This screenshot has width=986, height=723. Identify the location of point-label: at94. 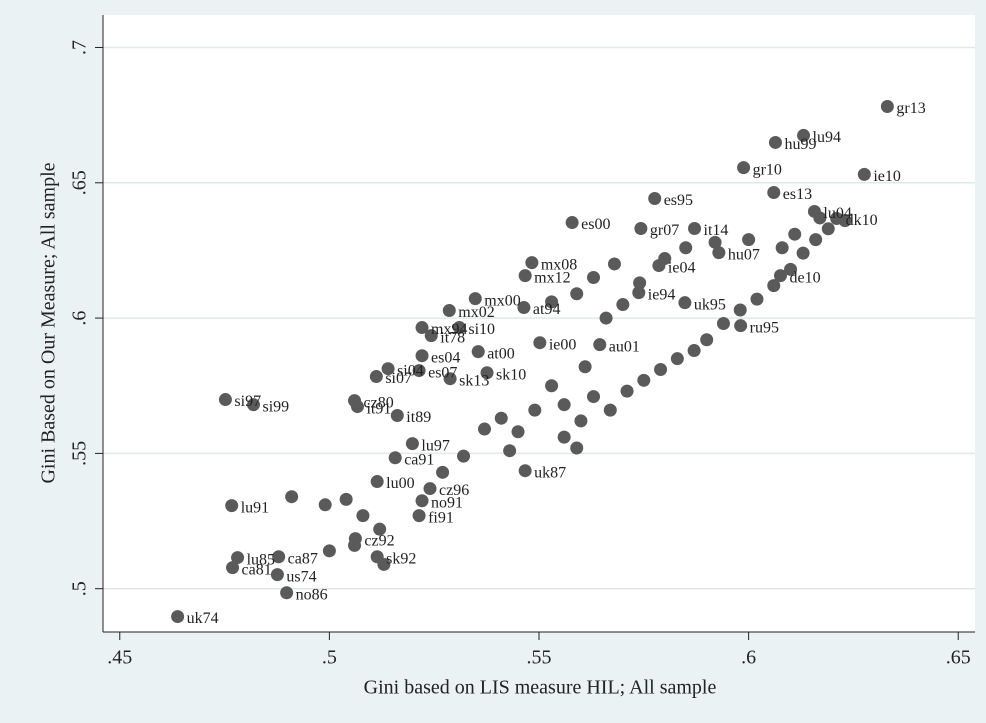
(547, 309).